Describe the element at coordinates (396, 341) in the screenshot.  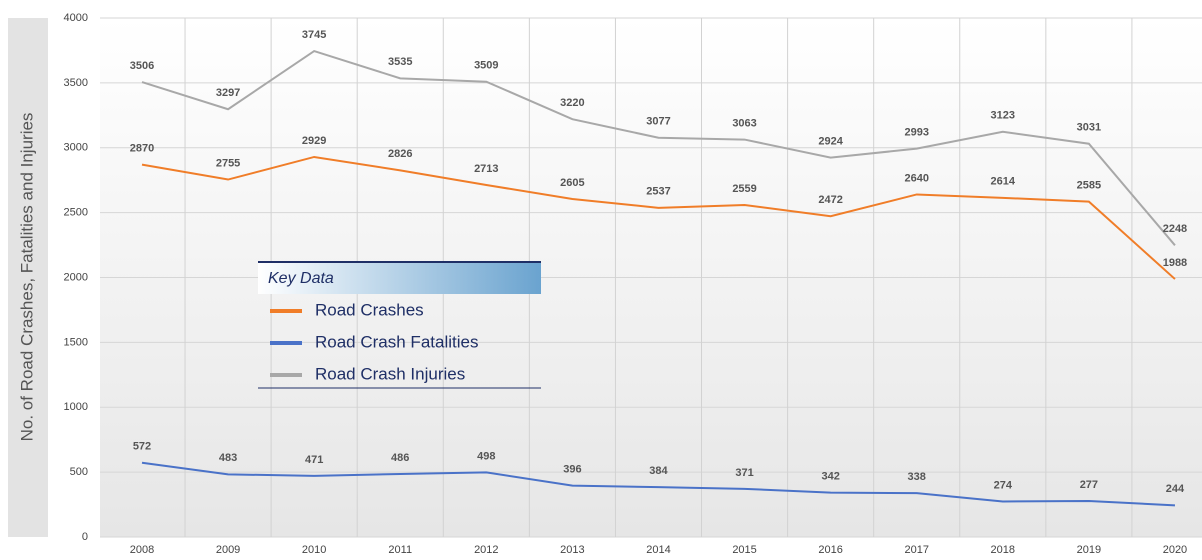
I see `legend-label: Road Crash Fatalities` at that location.